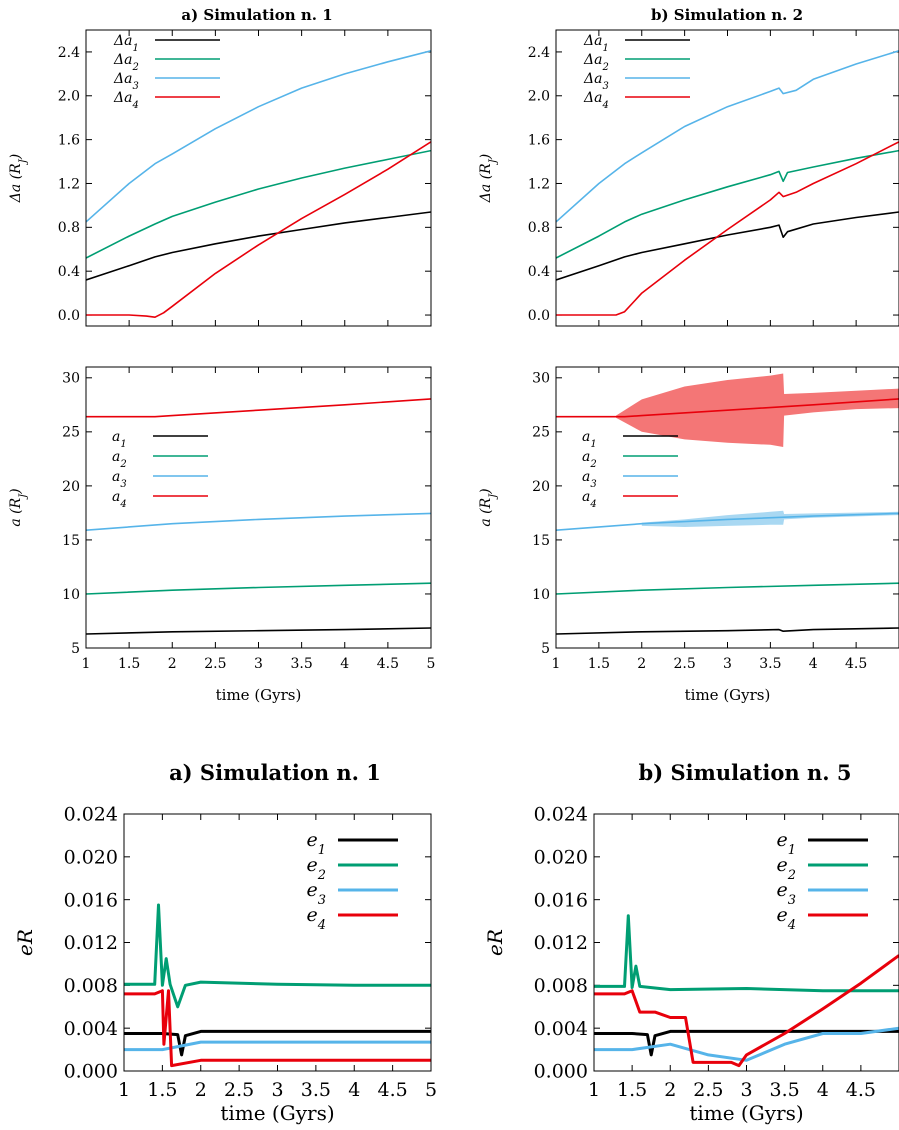  What do you see at coordinates (71, 379) in the screenshot?
I see `y-tick-label: 30` at bounding box center [71, 379].